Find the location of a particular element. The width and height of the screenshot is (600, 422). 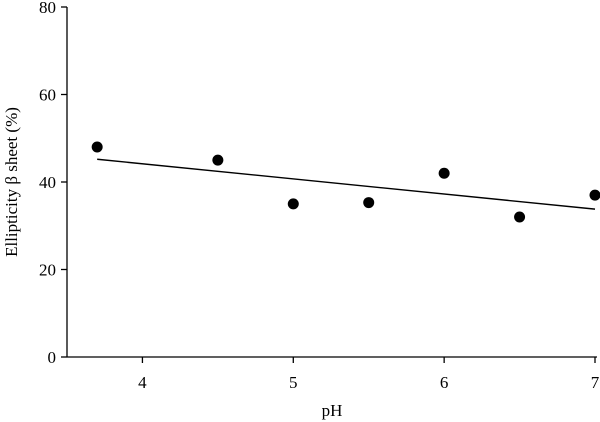

x-tick-label: 6 is located at coordinates (444, 382).